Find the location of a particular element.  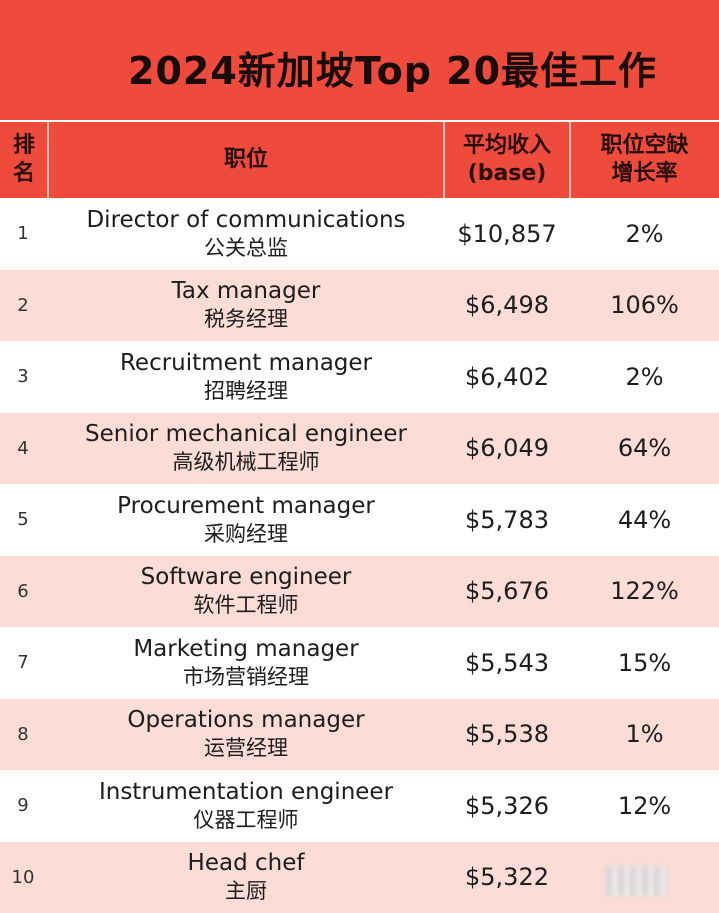

rank-cell: 9 is located at coordinates (23, 806).